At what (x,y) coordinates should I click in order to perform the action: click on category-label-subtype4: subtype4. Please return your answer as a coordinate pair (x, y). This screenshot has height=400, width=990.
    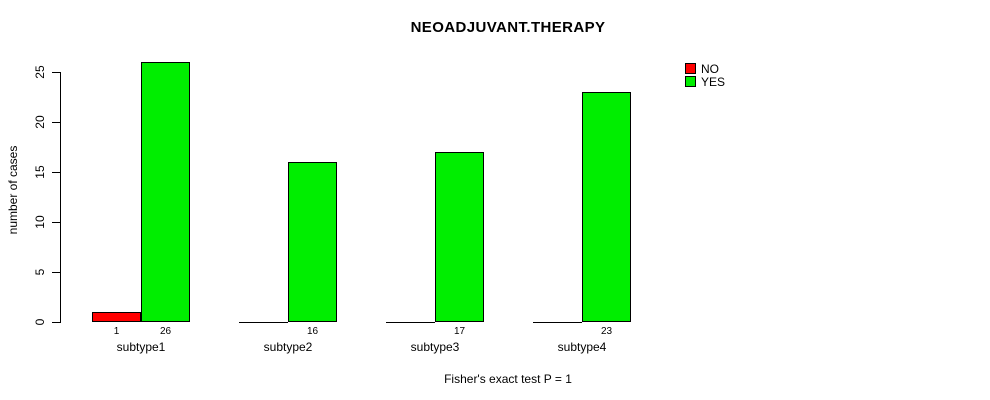
    Looking at the image, I should click on (582, 347).